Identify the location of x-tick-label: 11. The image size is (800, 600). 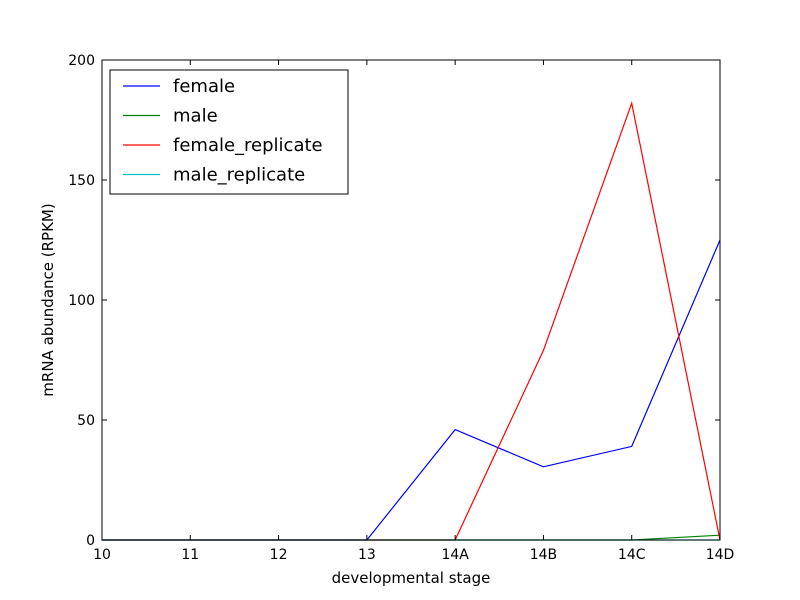
(190, 555).